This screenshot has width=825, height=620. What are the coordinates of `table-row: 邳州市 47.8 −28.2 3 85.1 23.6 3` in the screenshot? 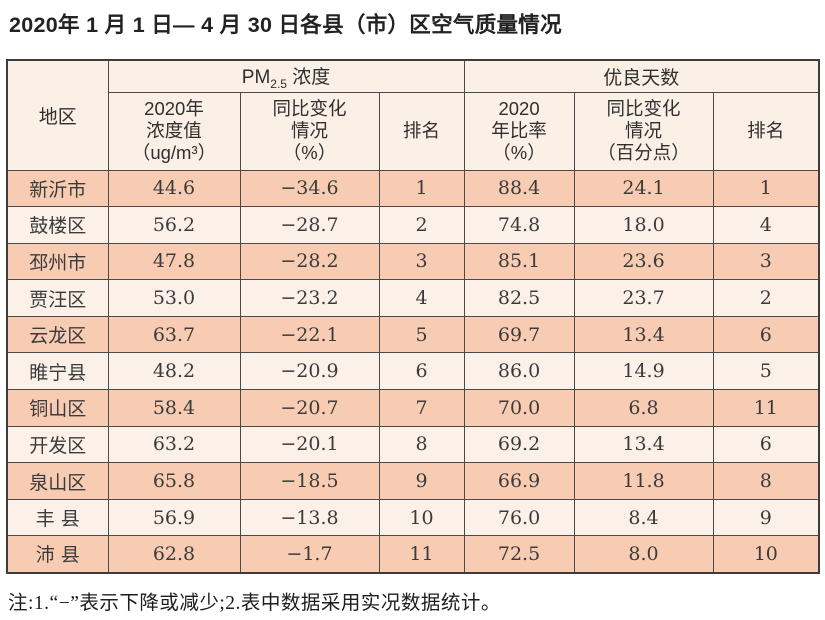 It's located at (413, 261).